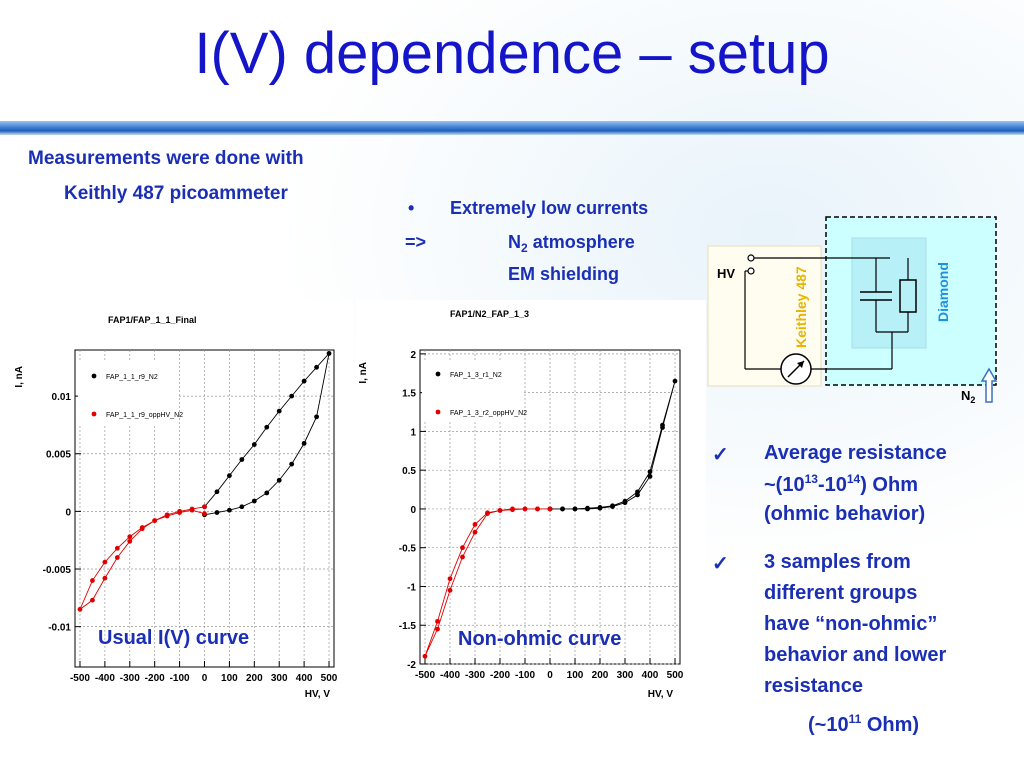 This screenshot has width=1024, height=768. I want to click on y-axis-label: I, nA, so click(363, 373).